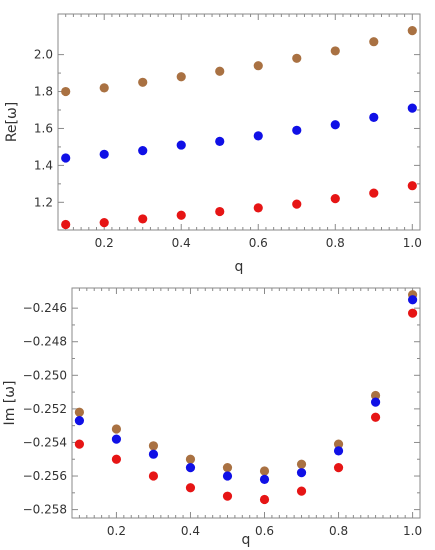 This screenshot has width=435, height=550. What do you see at coordinates (45, 342) in the screenshot?
I see `lower-y-tick-label: −0.248` at bounding box center [45, 342].